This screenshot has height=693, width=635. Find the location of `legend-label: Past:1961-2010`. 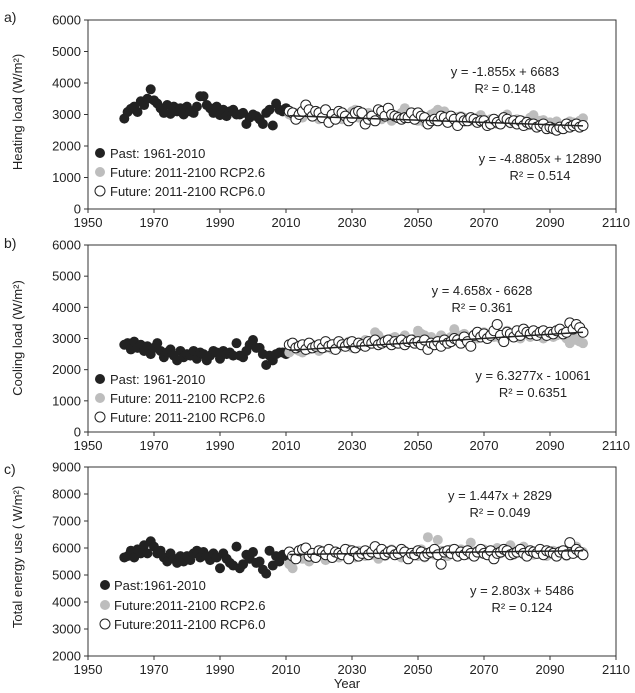

legend-label: Past:1961-2010 is located at coordinates (160, 585).